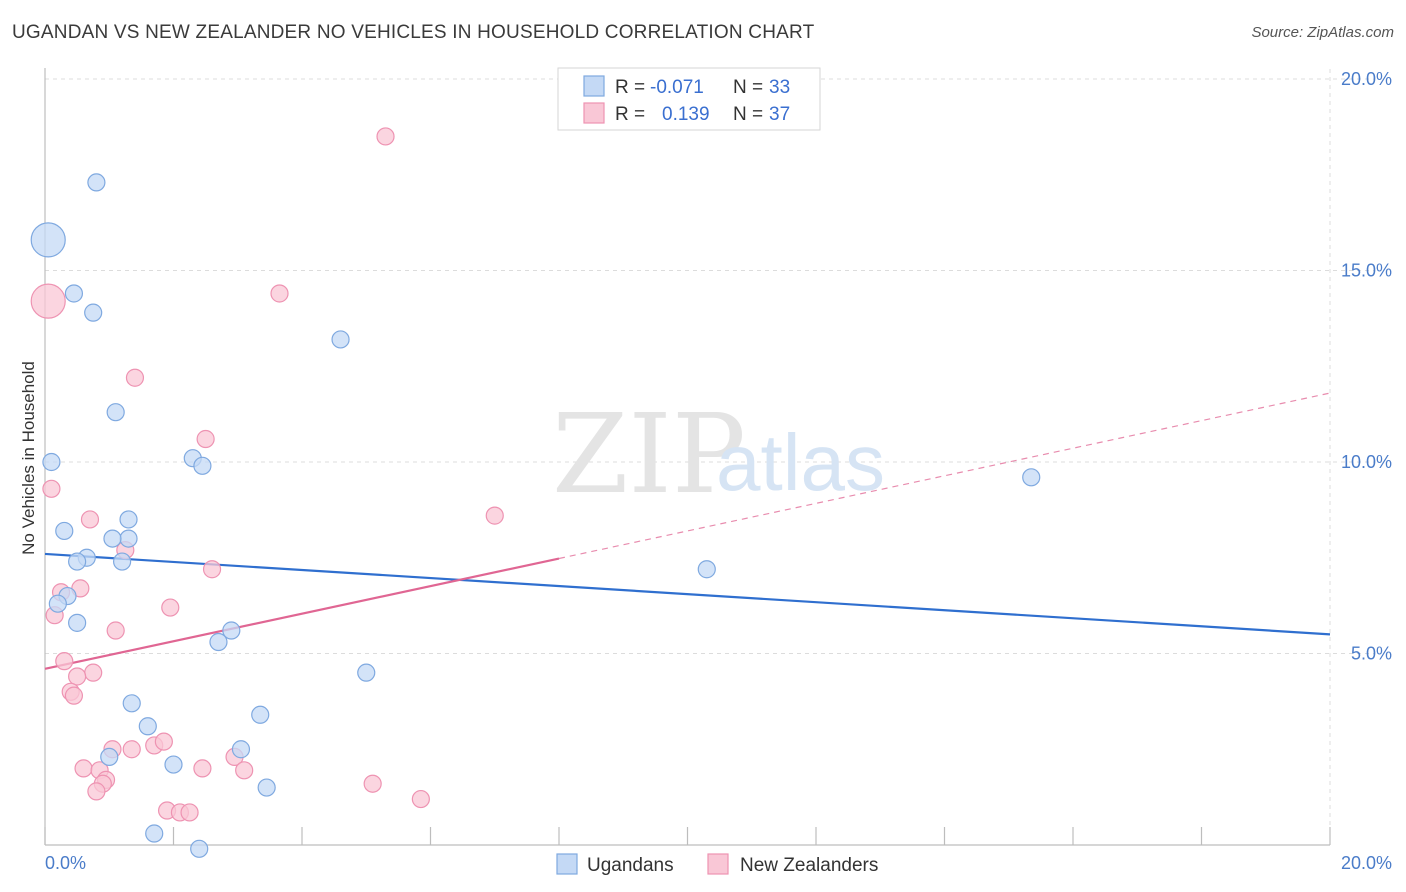 This screenshot has height=892, width=1406. Describe the element at coordinates (630, 87) in the screenshot. I see `legend-r-label-1: R =` at that location.